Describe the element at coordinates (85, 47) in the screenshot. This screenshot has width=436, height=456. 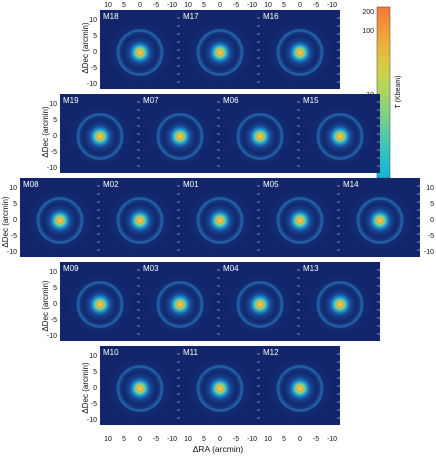
I see `y-axis-label-row1: ΔDec (arcmin)` at that location.